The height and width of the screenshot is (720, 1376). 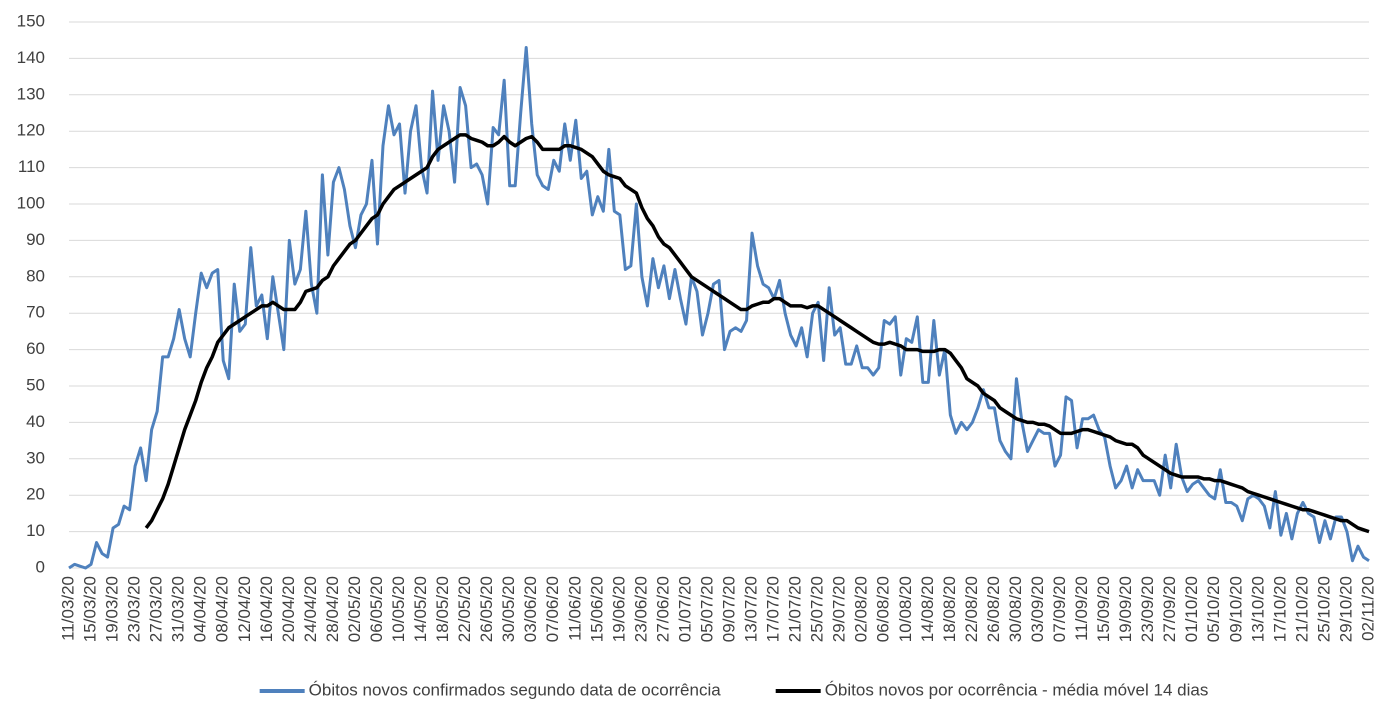 I want to click on x-tick-label: 19/06/20, so click(x=618, y=609).